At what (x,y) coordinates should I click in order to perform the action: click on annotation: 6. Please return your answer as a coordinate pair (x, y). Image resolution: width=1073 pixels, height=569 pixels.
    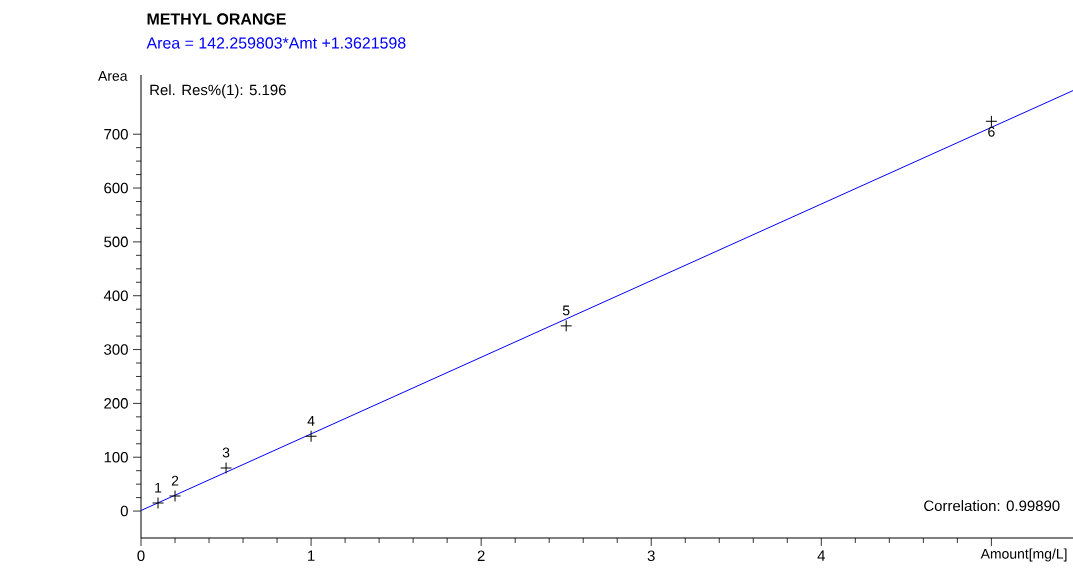
    Looking at the image, I should click on (991, 131).